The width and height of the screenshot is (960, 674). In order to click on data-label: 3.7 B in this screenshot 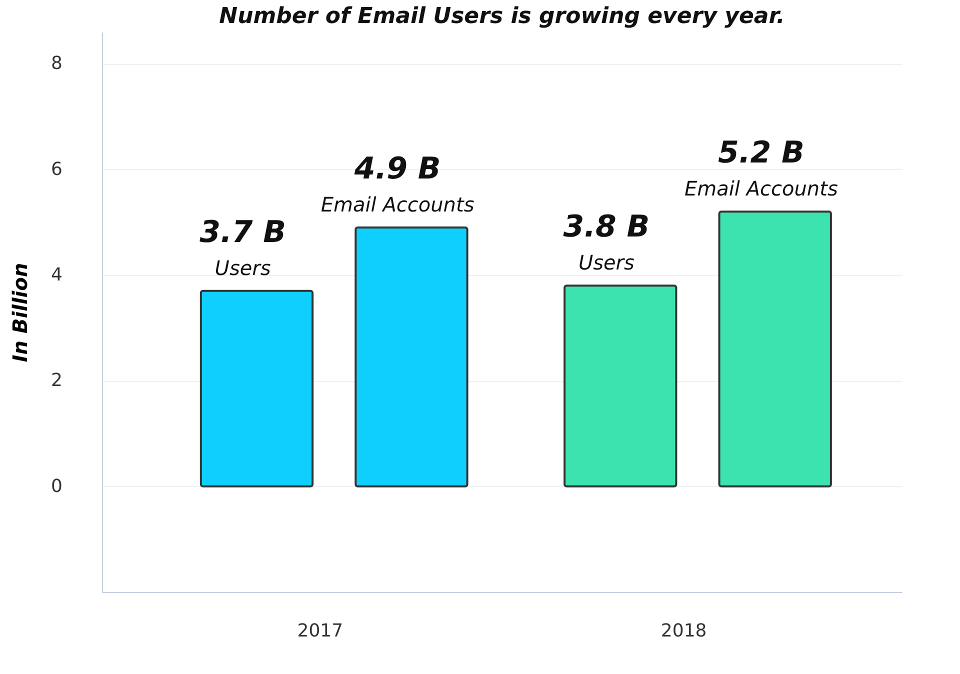, I will do `click(243, 232)`.